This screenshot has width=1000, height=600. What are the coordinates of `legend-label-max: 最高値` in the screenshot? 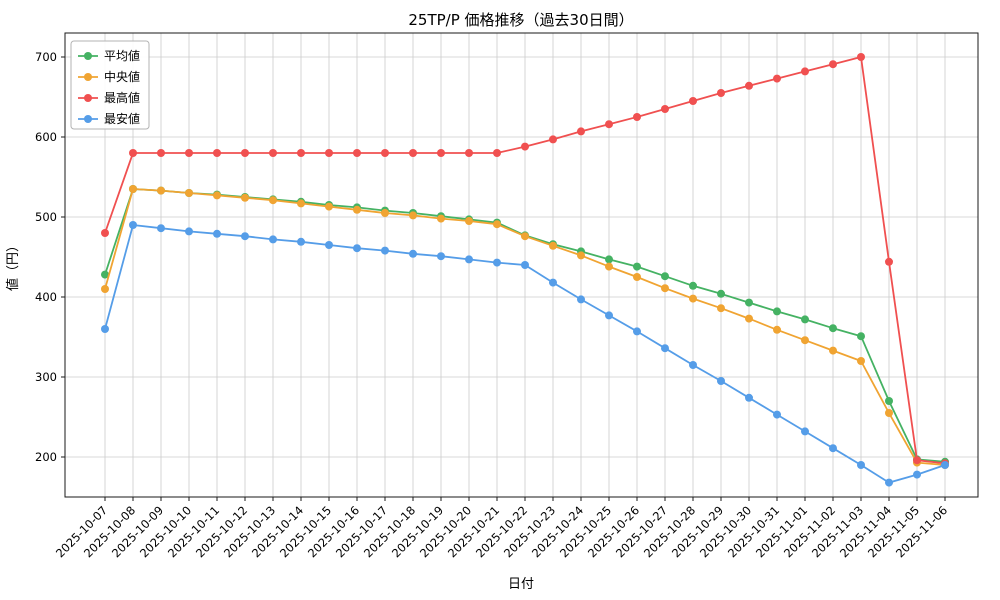 It's located at (122, 97).